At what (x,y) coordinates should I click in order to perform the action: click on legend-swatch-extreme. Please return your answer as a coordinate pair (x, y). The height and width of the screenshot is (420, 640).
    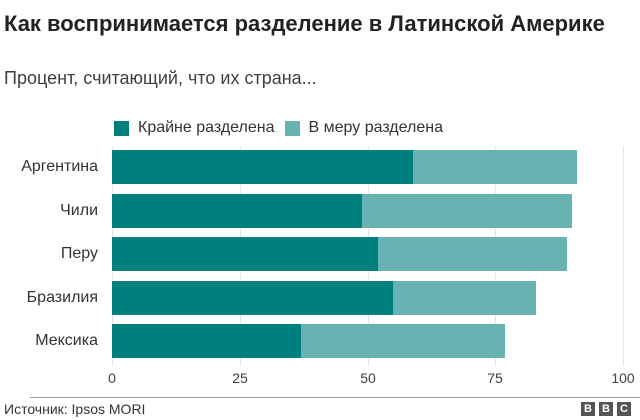
    Looking at the image, I should click on (121, 128).